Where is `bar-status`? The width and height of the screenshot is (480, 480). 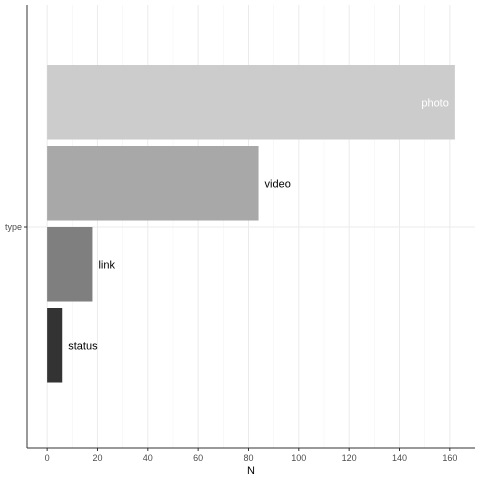 bar-status is located at coordinates (55, 345).